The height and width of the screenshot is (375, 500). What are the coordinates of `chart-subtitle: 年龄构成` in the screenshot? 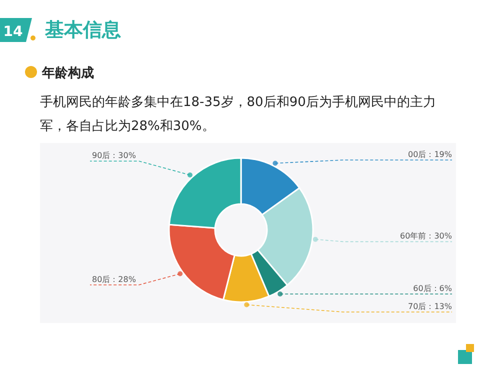 It's located at (67, 73).